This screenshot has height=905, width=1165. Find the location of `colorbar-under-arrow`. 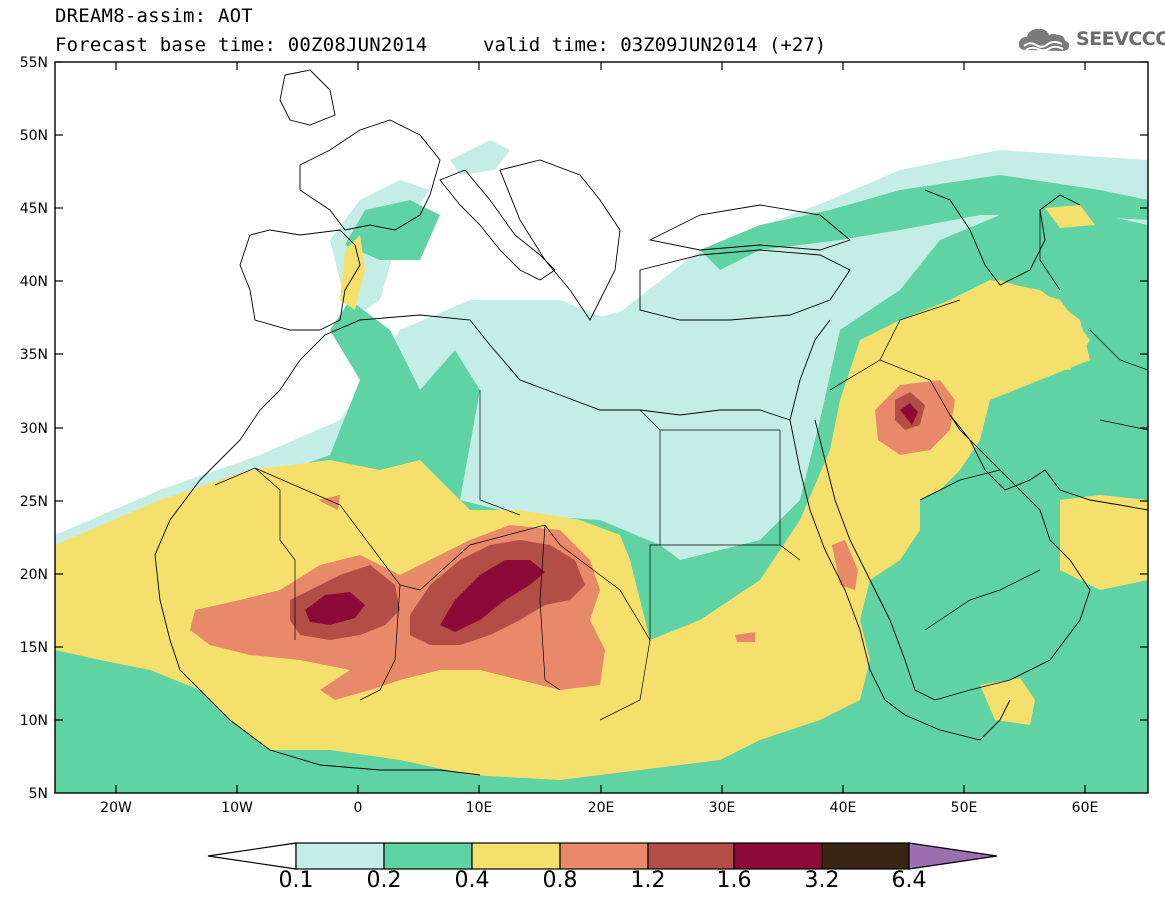

colorbar-under-arrow is located at coordinates (252, 856).